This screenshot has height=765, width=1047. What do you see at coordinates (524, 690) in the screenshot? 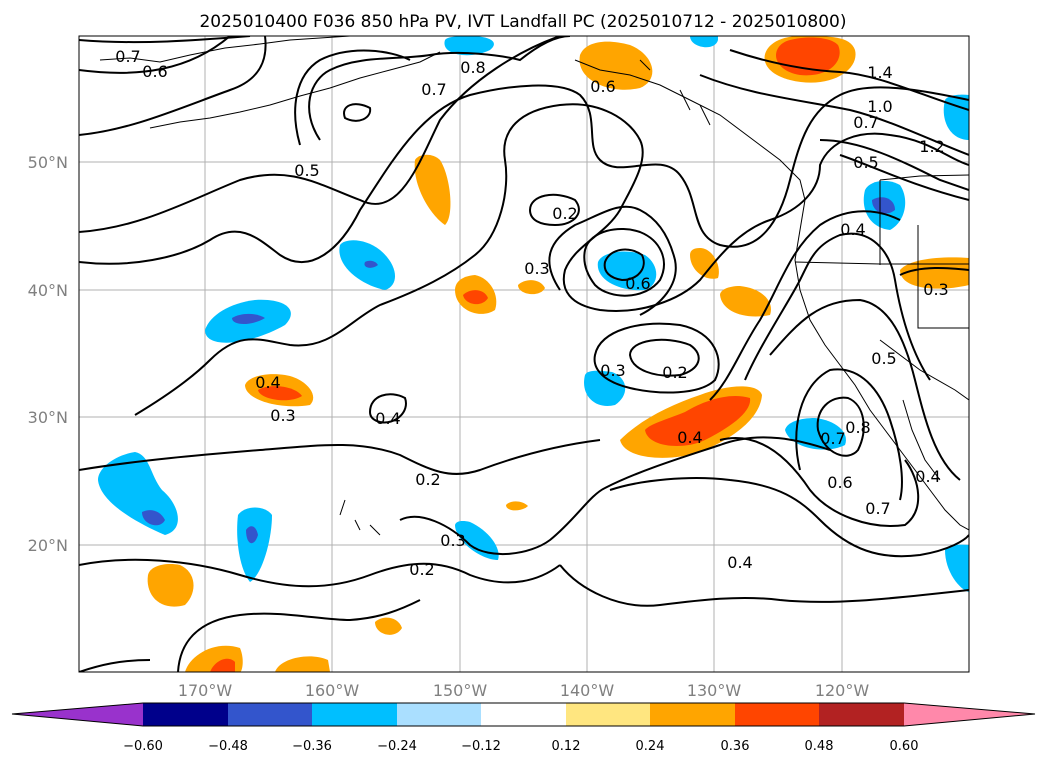
I see `longitude-labels: 170°W 160°W 150°W 140°W 130°W 120°W` at bounding box center [524, 690].